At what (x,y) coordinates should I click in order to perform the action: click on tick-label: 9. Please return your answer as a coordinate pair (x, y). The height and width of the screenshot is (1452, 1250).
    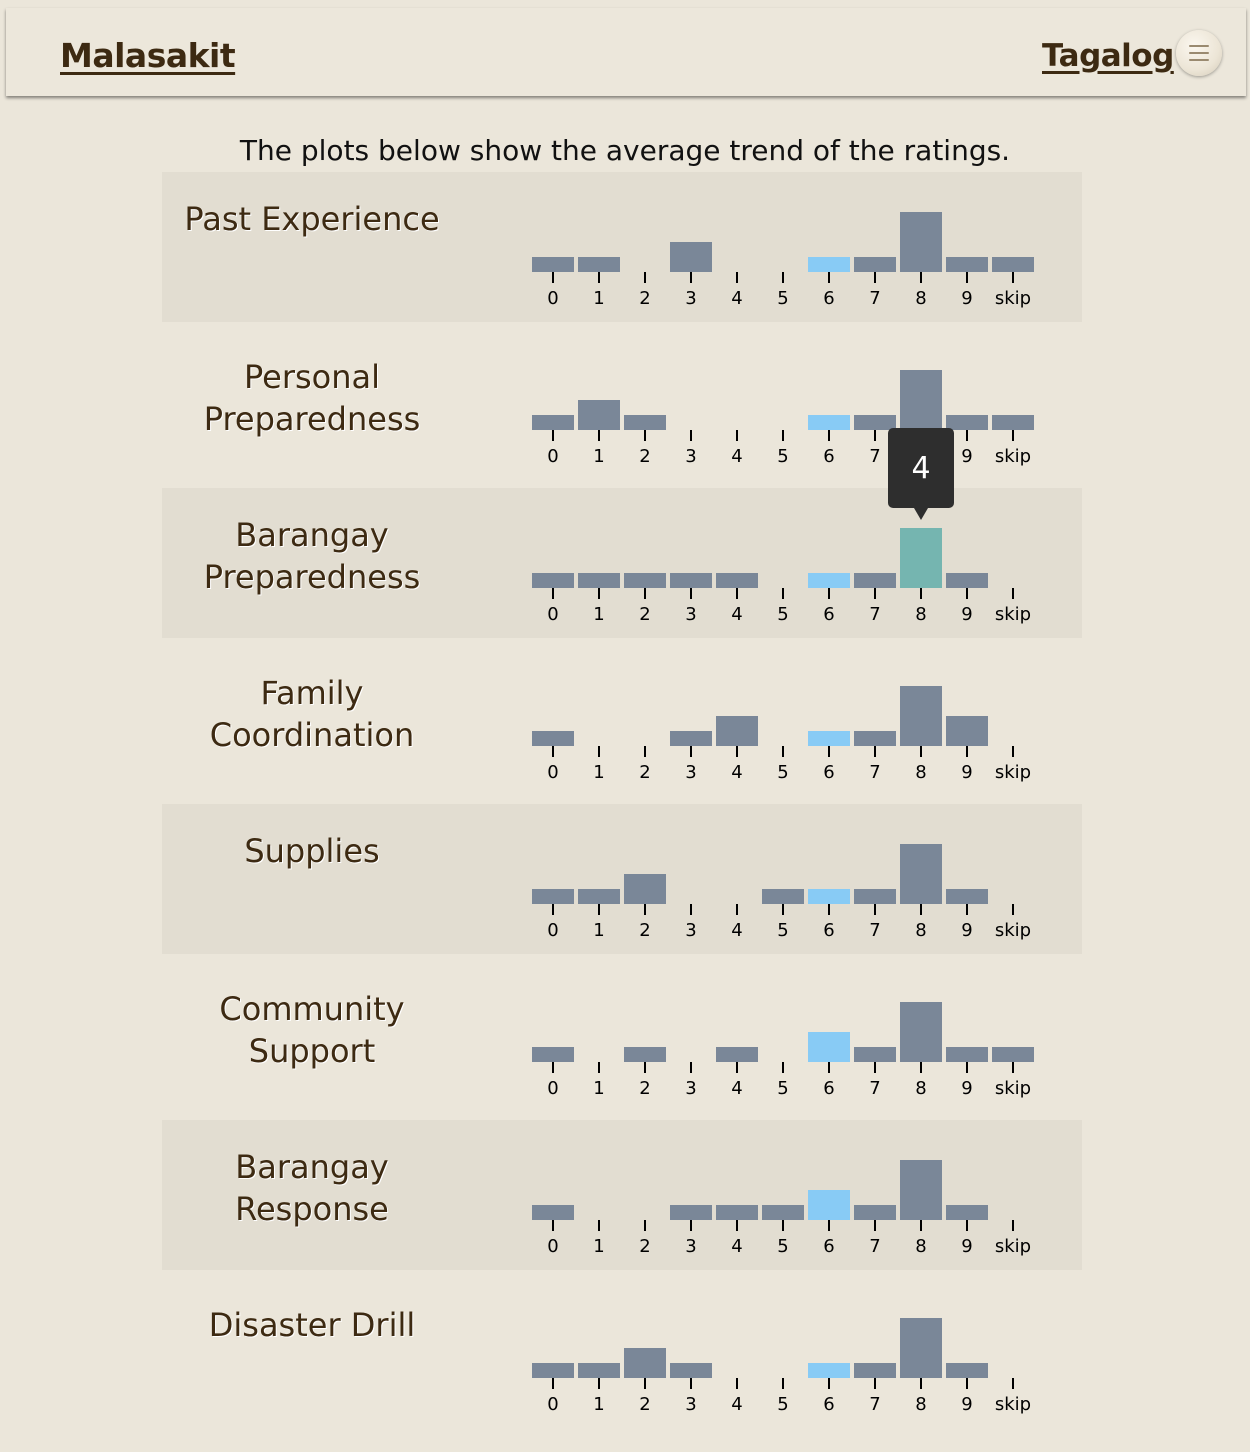
    Looking at the image, I should click on (966, 614).